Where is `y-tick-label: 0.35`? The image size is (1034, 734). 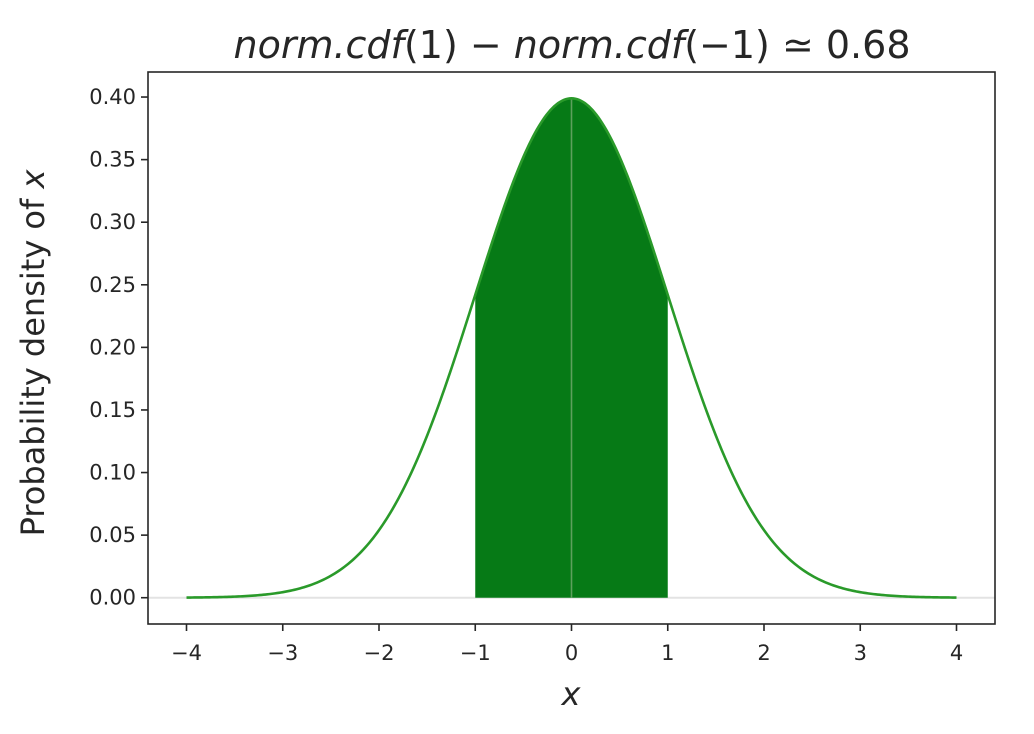 y-tick-label: 0.35 is located at coordinates (112, 160).